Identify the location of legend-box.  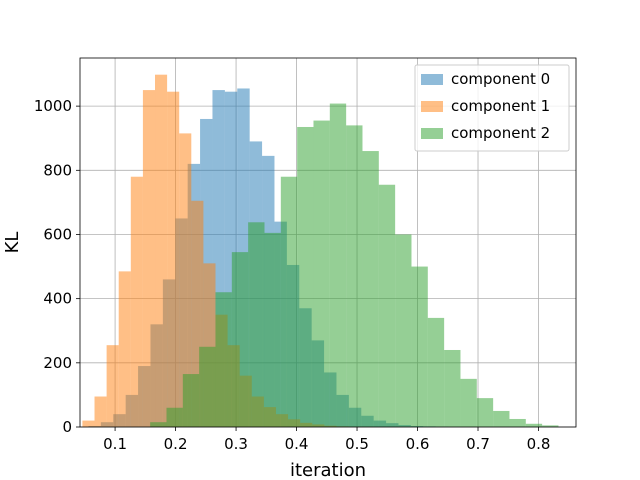
(492, 108).